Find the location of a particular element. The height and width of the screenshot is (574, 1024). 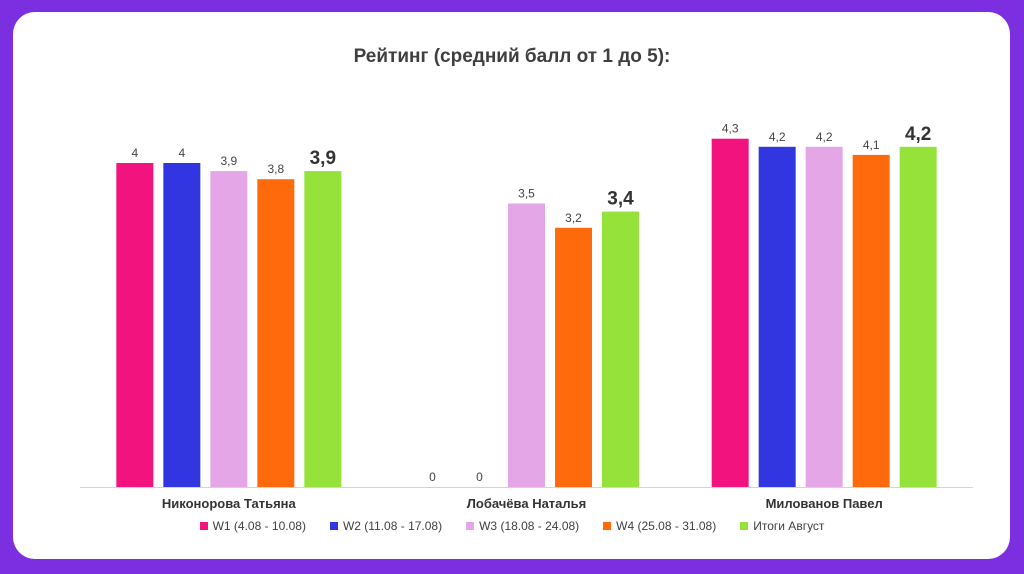

legend-label: W2 (11.08 - 17.08) is located at coordinates (392, 526).